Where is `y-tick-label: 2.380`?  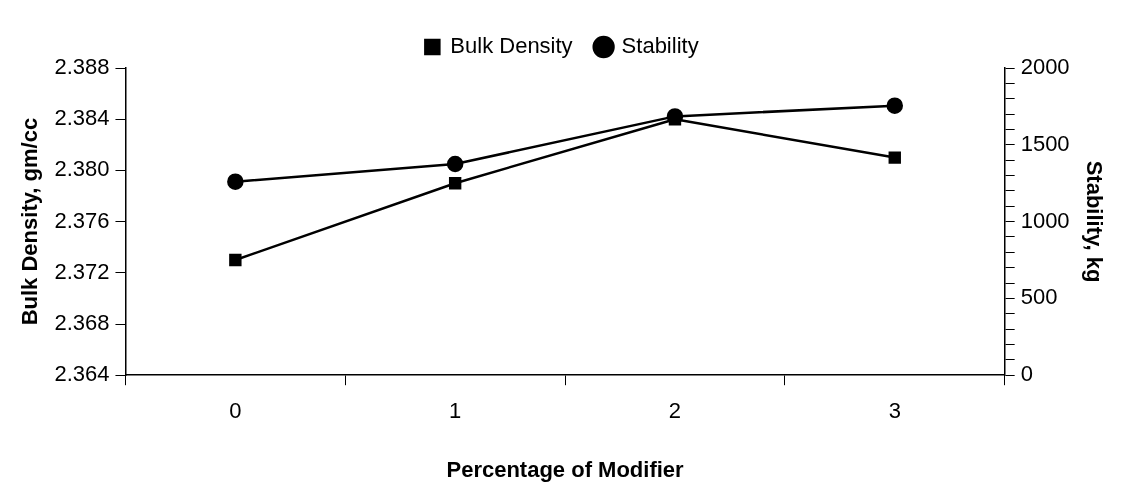
y-tick-label: 2.380 is located at coordinates (82, 169).